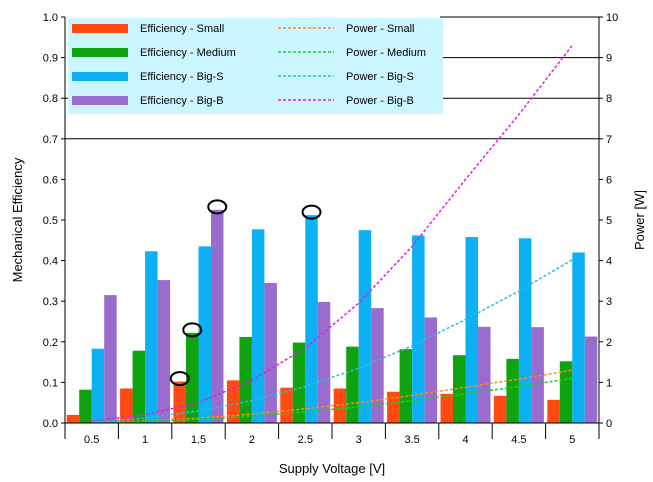  What do you see at coordinates (612, 18) in the screenshot?
I see `y2-tick-label: 10` at bounding box center [612, 18].